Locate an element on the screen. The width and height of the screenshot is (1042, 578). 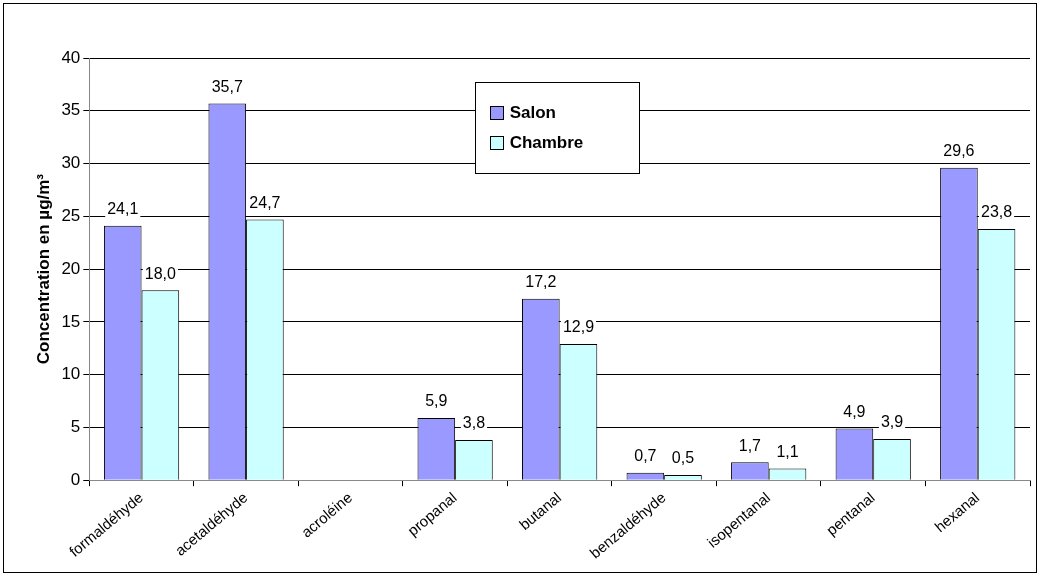
data-label: 0,5 is located at coordinates (683, 458).